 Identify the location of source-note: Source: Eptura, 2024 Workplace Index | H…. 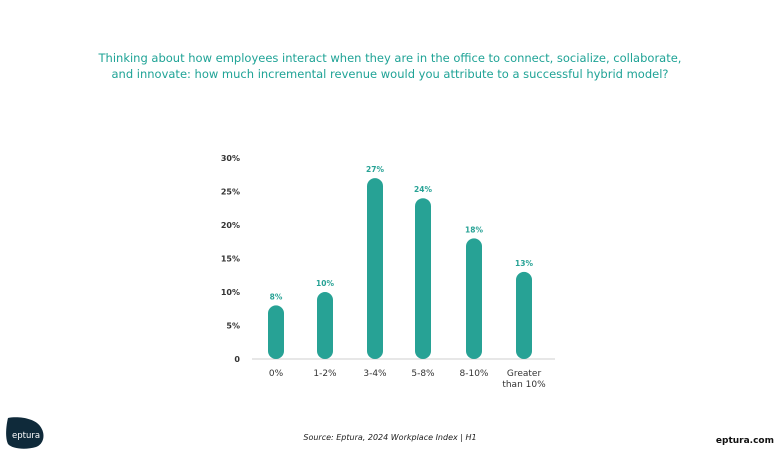
(390, 437).